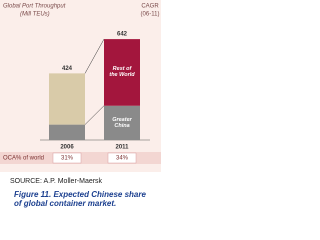  I want to click on x-tick-label: 2011, so click(122, 148).